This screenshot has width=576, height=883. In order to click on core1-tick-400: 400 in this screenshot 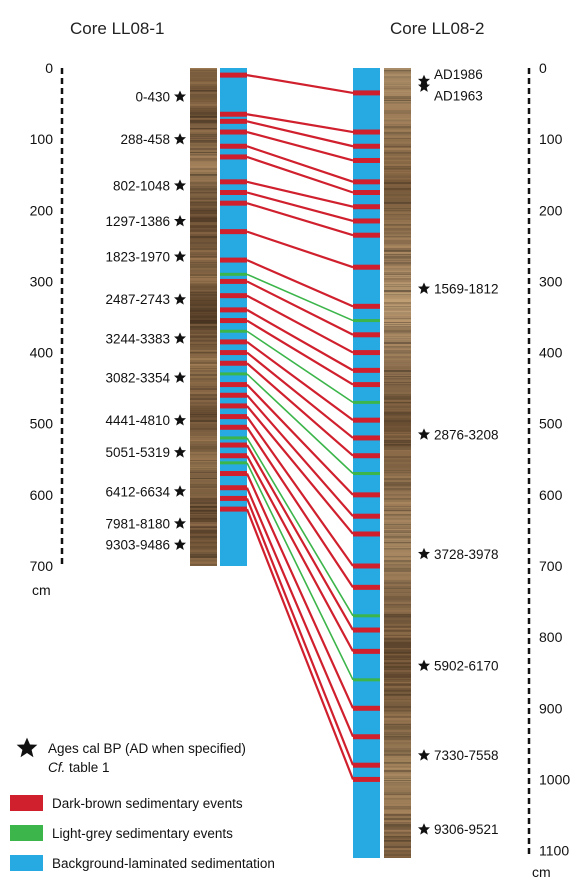, I will do `click(42, 353)`.